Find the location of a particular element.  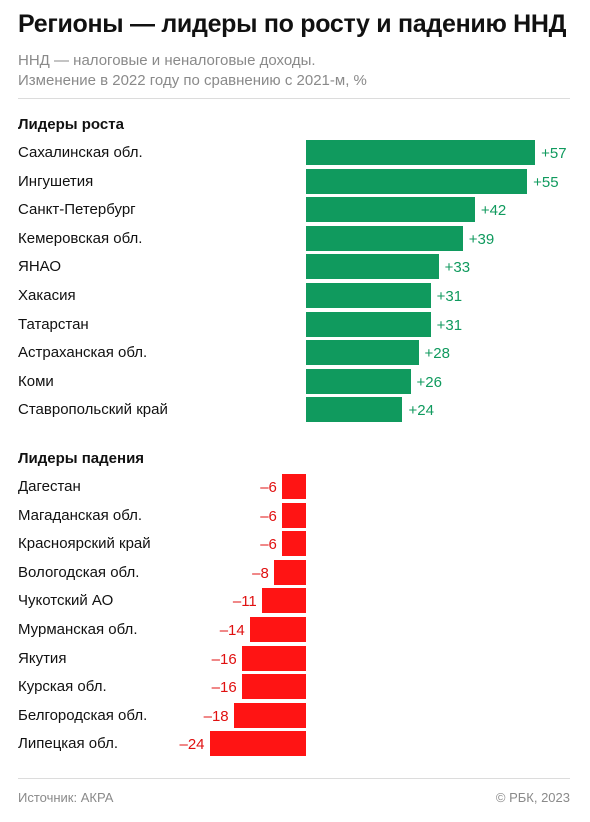

chart-title: Регионы — лидеры по росту и падению ННД is located at coordinates (292, 24).